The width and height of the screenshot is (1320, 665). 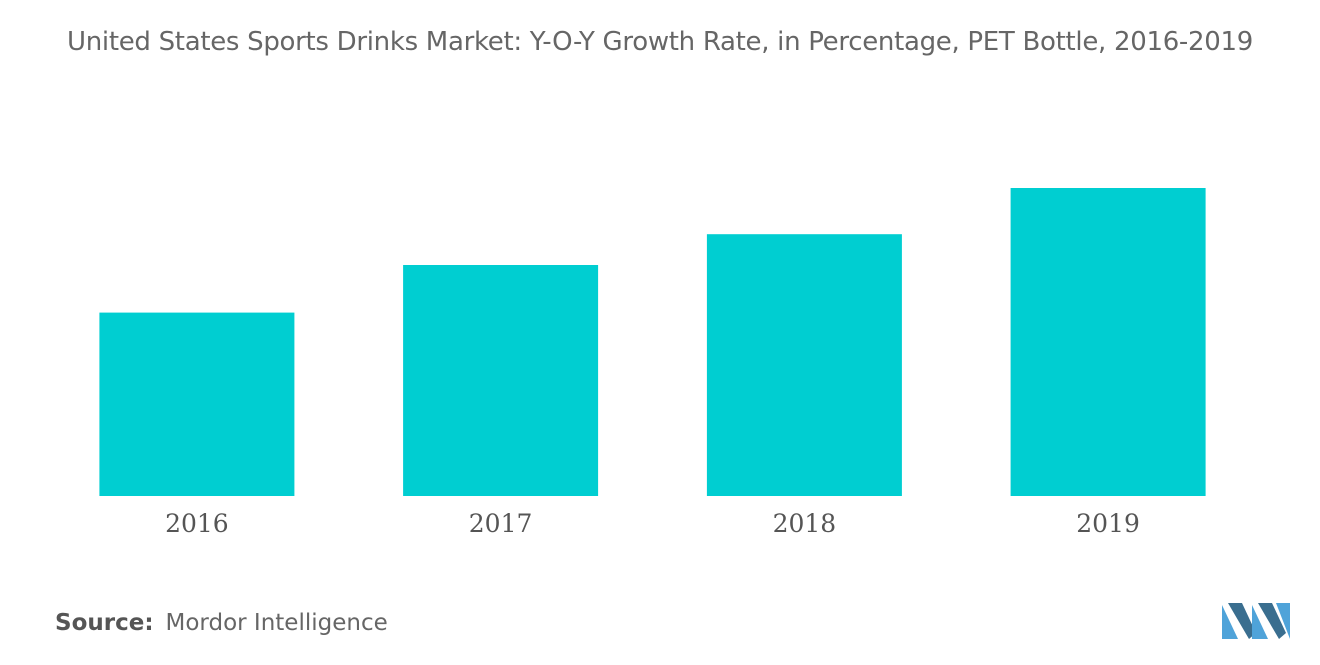 What do you see at coordinates (276, 623) in the screenshot?
I see `source-value: Mordor Intelligence` at bounding box center [276, 623].